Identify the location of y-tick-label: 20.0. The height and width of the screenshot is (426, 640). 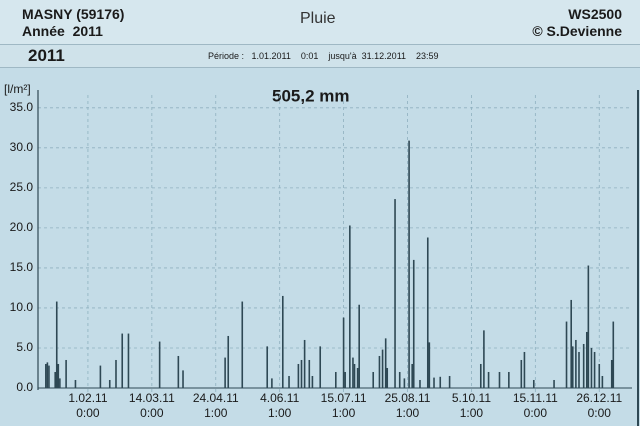
(22, 227).